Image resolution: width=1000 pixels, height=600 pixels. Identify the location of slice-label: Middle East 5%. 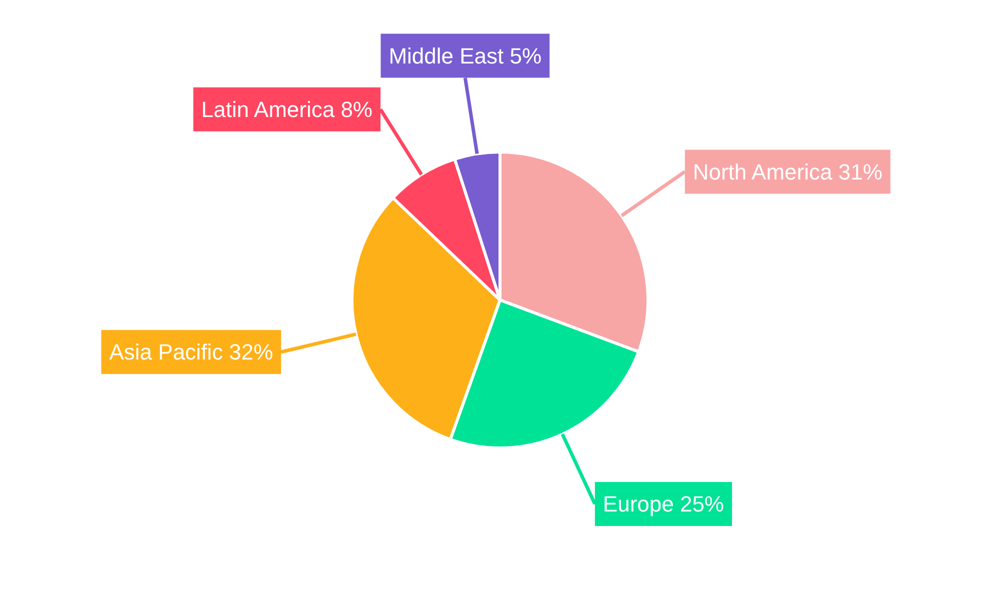
(465, 55).